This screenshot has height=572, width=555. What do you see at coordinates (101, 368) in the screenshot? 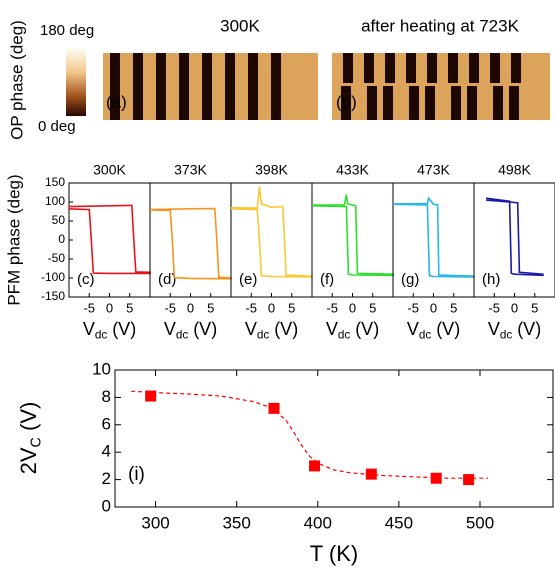
I see `y-tick-label: 10` at bounding box center [101, 368].